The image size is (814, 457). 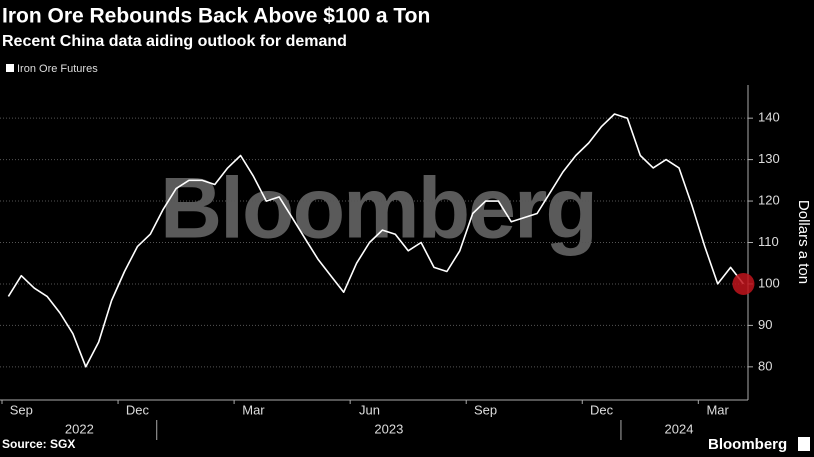 I want to click on y-tick-label: 80, so click(x=765, y=365).